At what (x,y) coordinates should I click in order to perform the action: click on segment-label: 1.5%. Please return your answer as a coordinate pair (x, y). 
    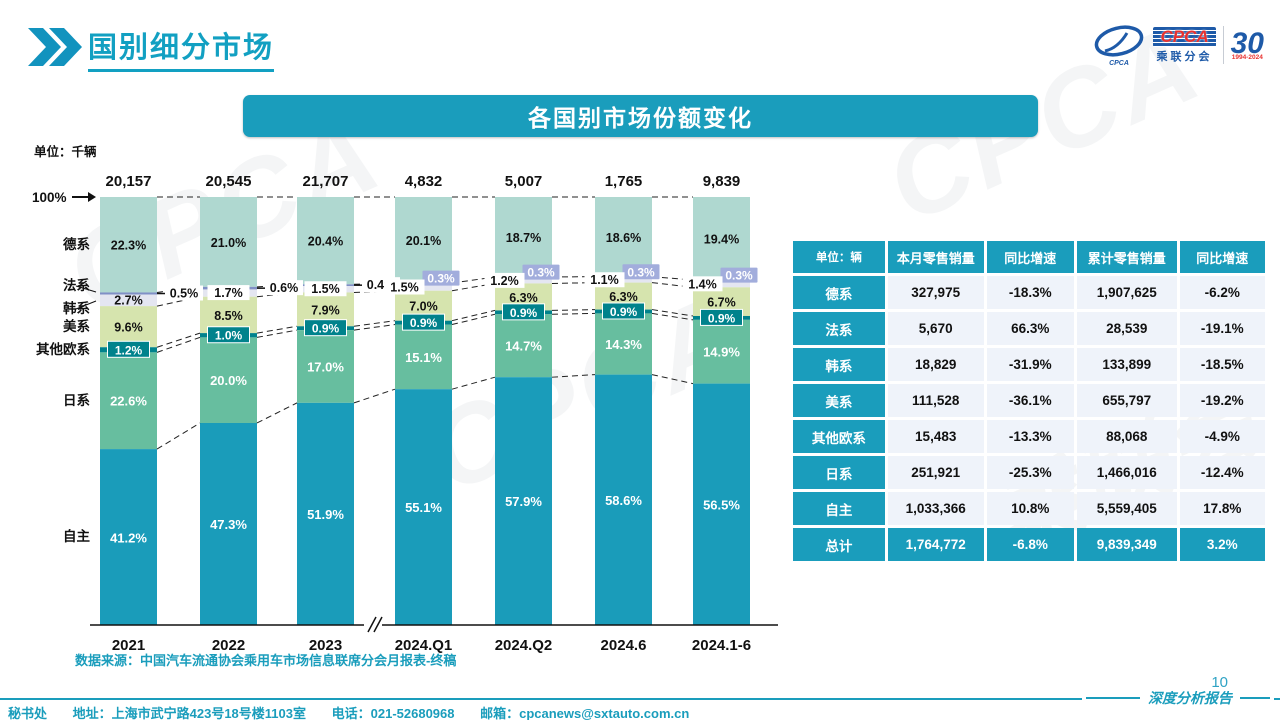
    Looking at the image, I should click on (404, 288).